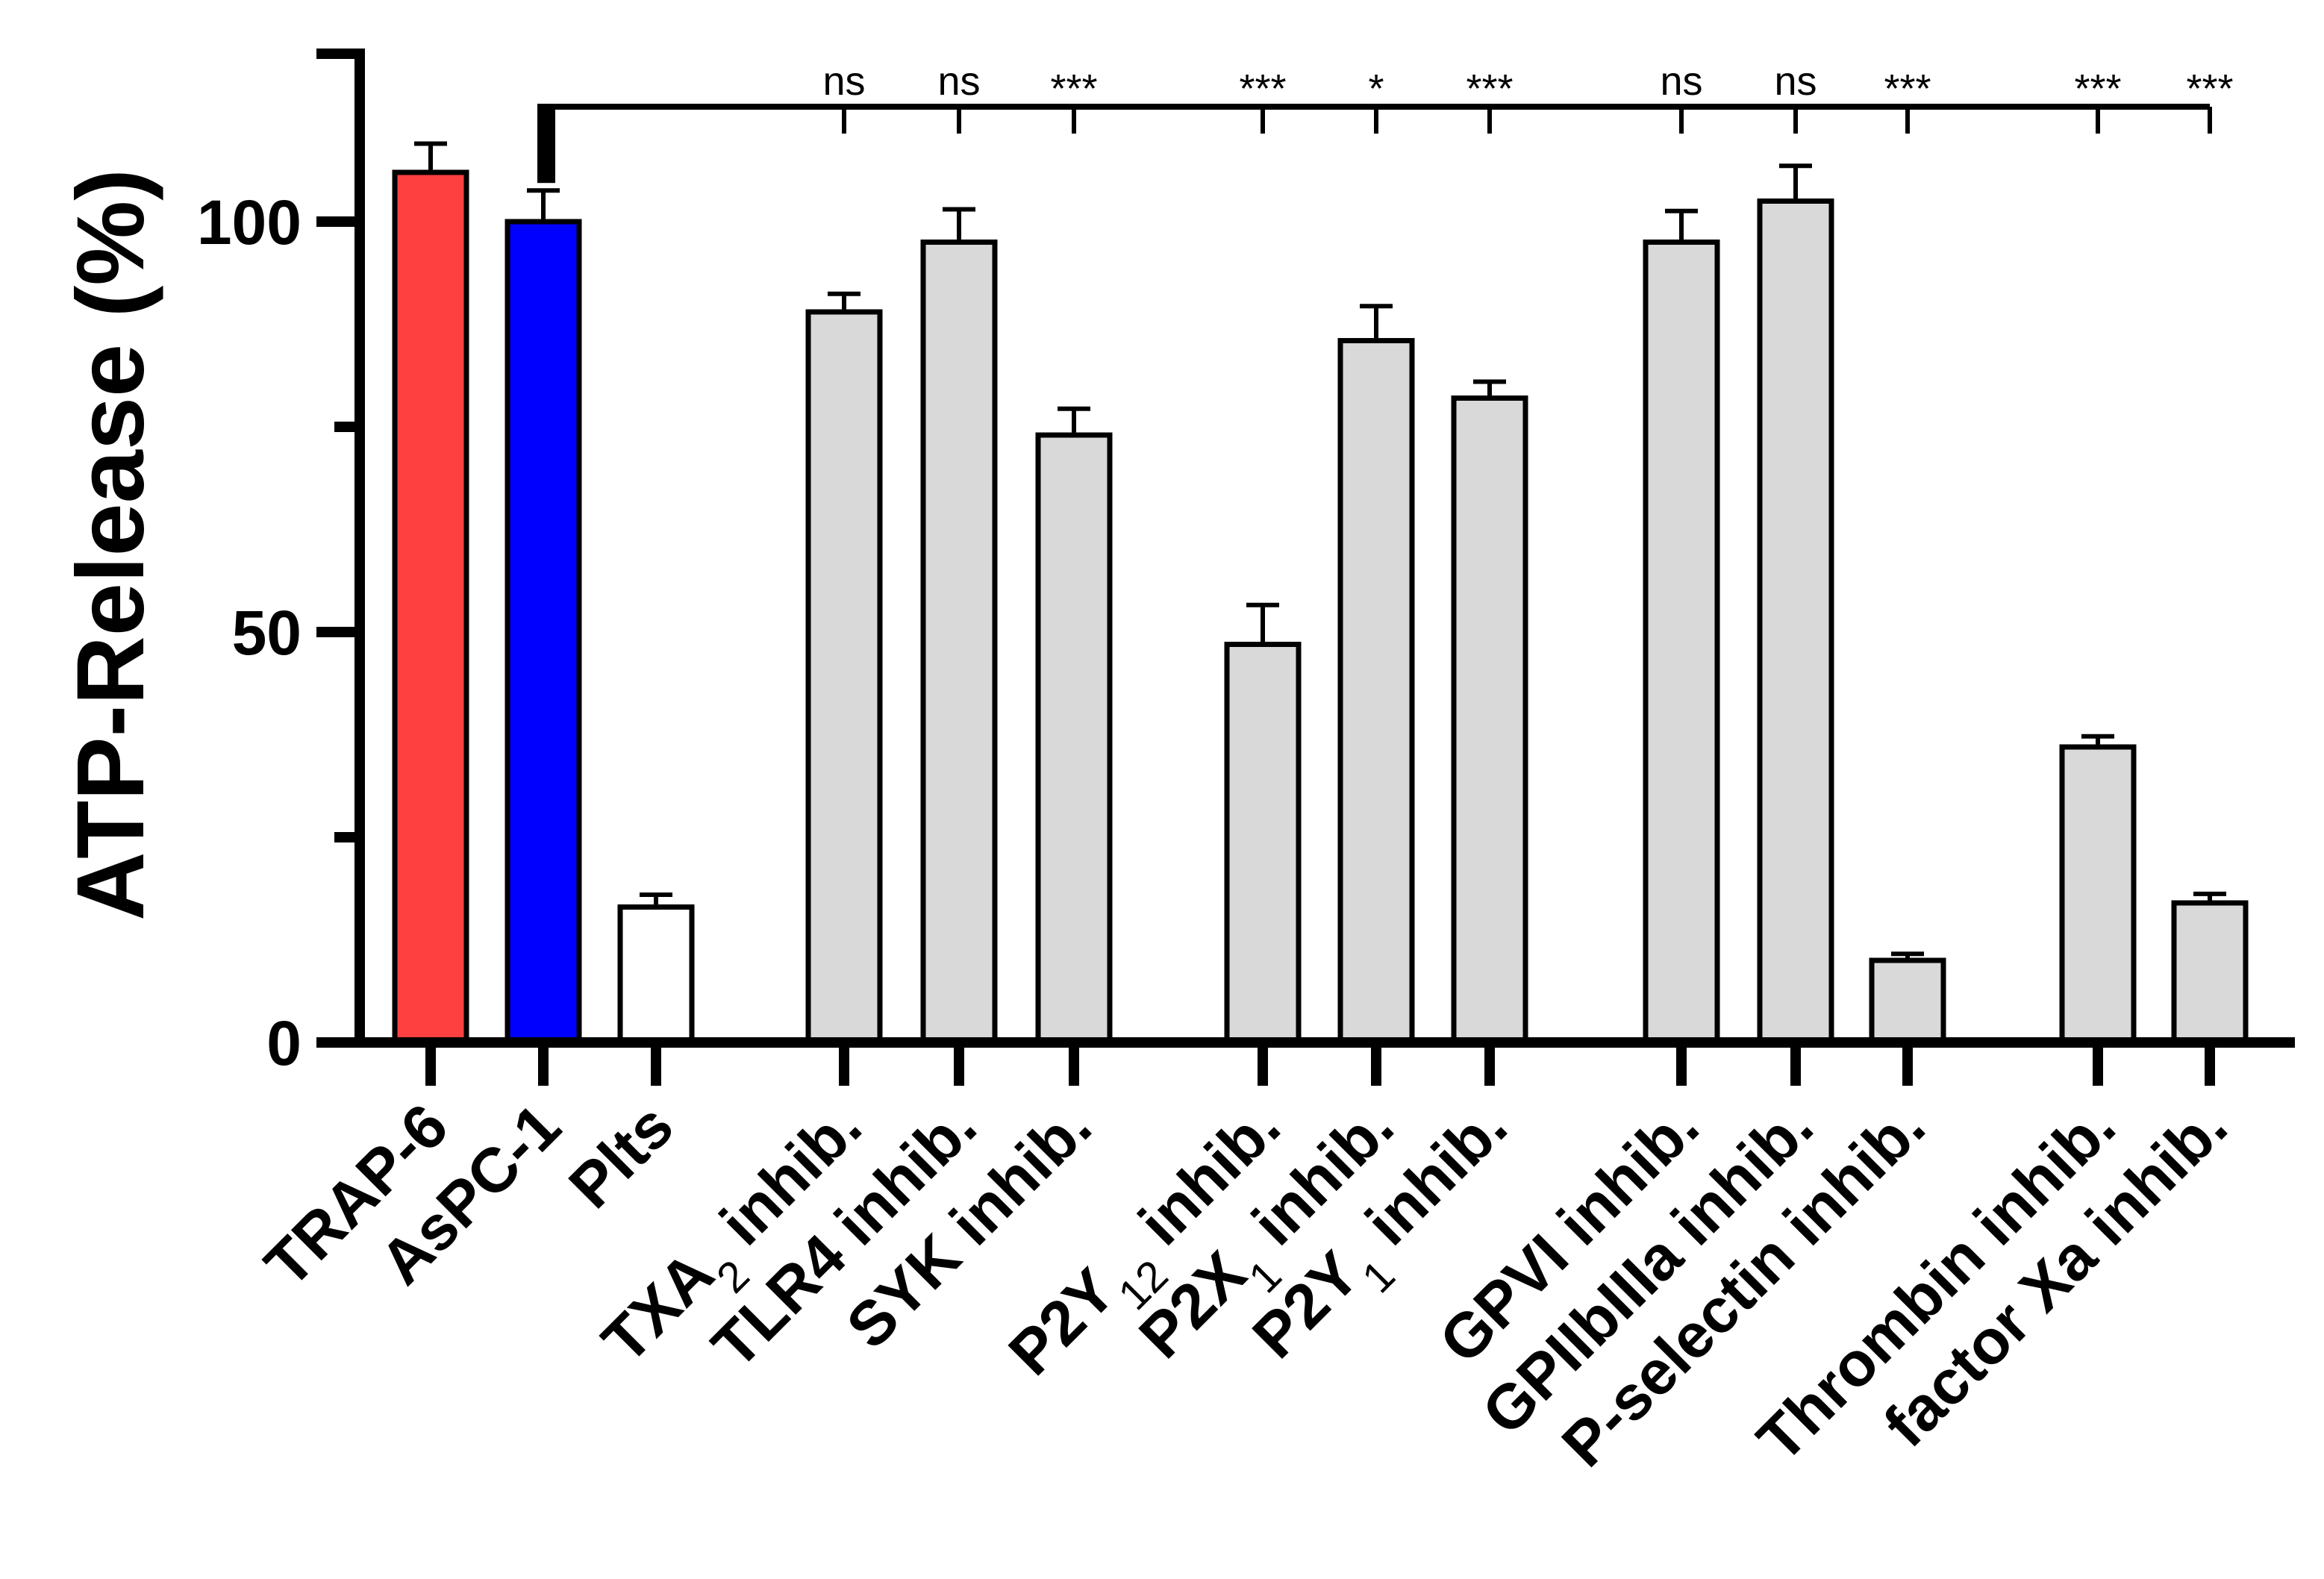 The width and height of the screenshot is (2324, 1579). What do you see at coordinates (1061, 1322) in the screenshot?
I see `x-tick-label-part: P2Y` at bounding box center [1061, 1322].